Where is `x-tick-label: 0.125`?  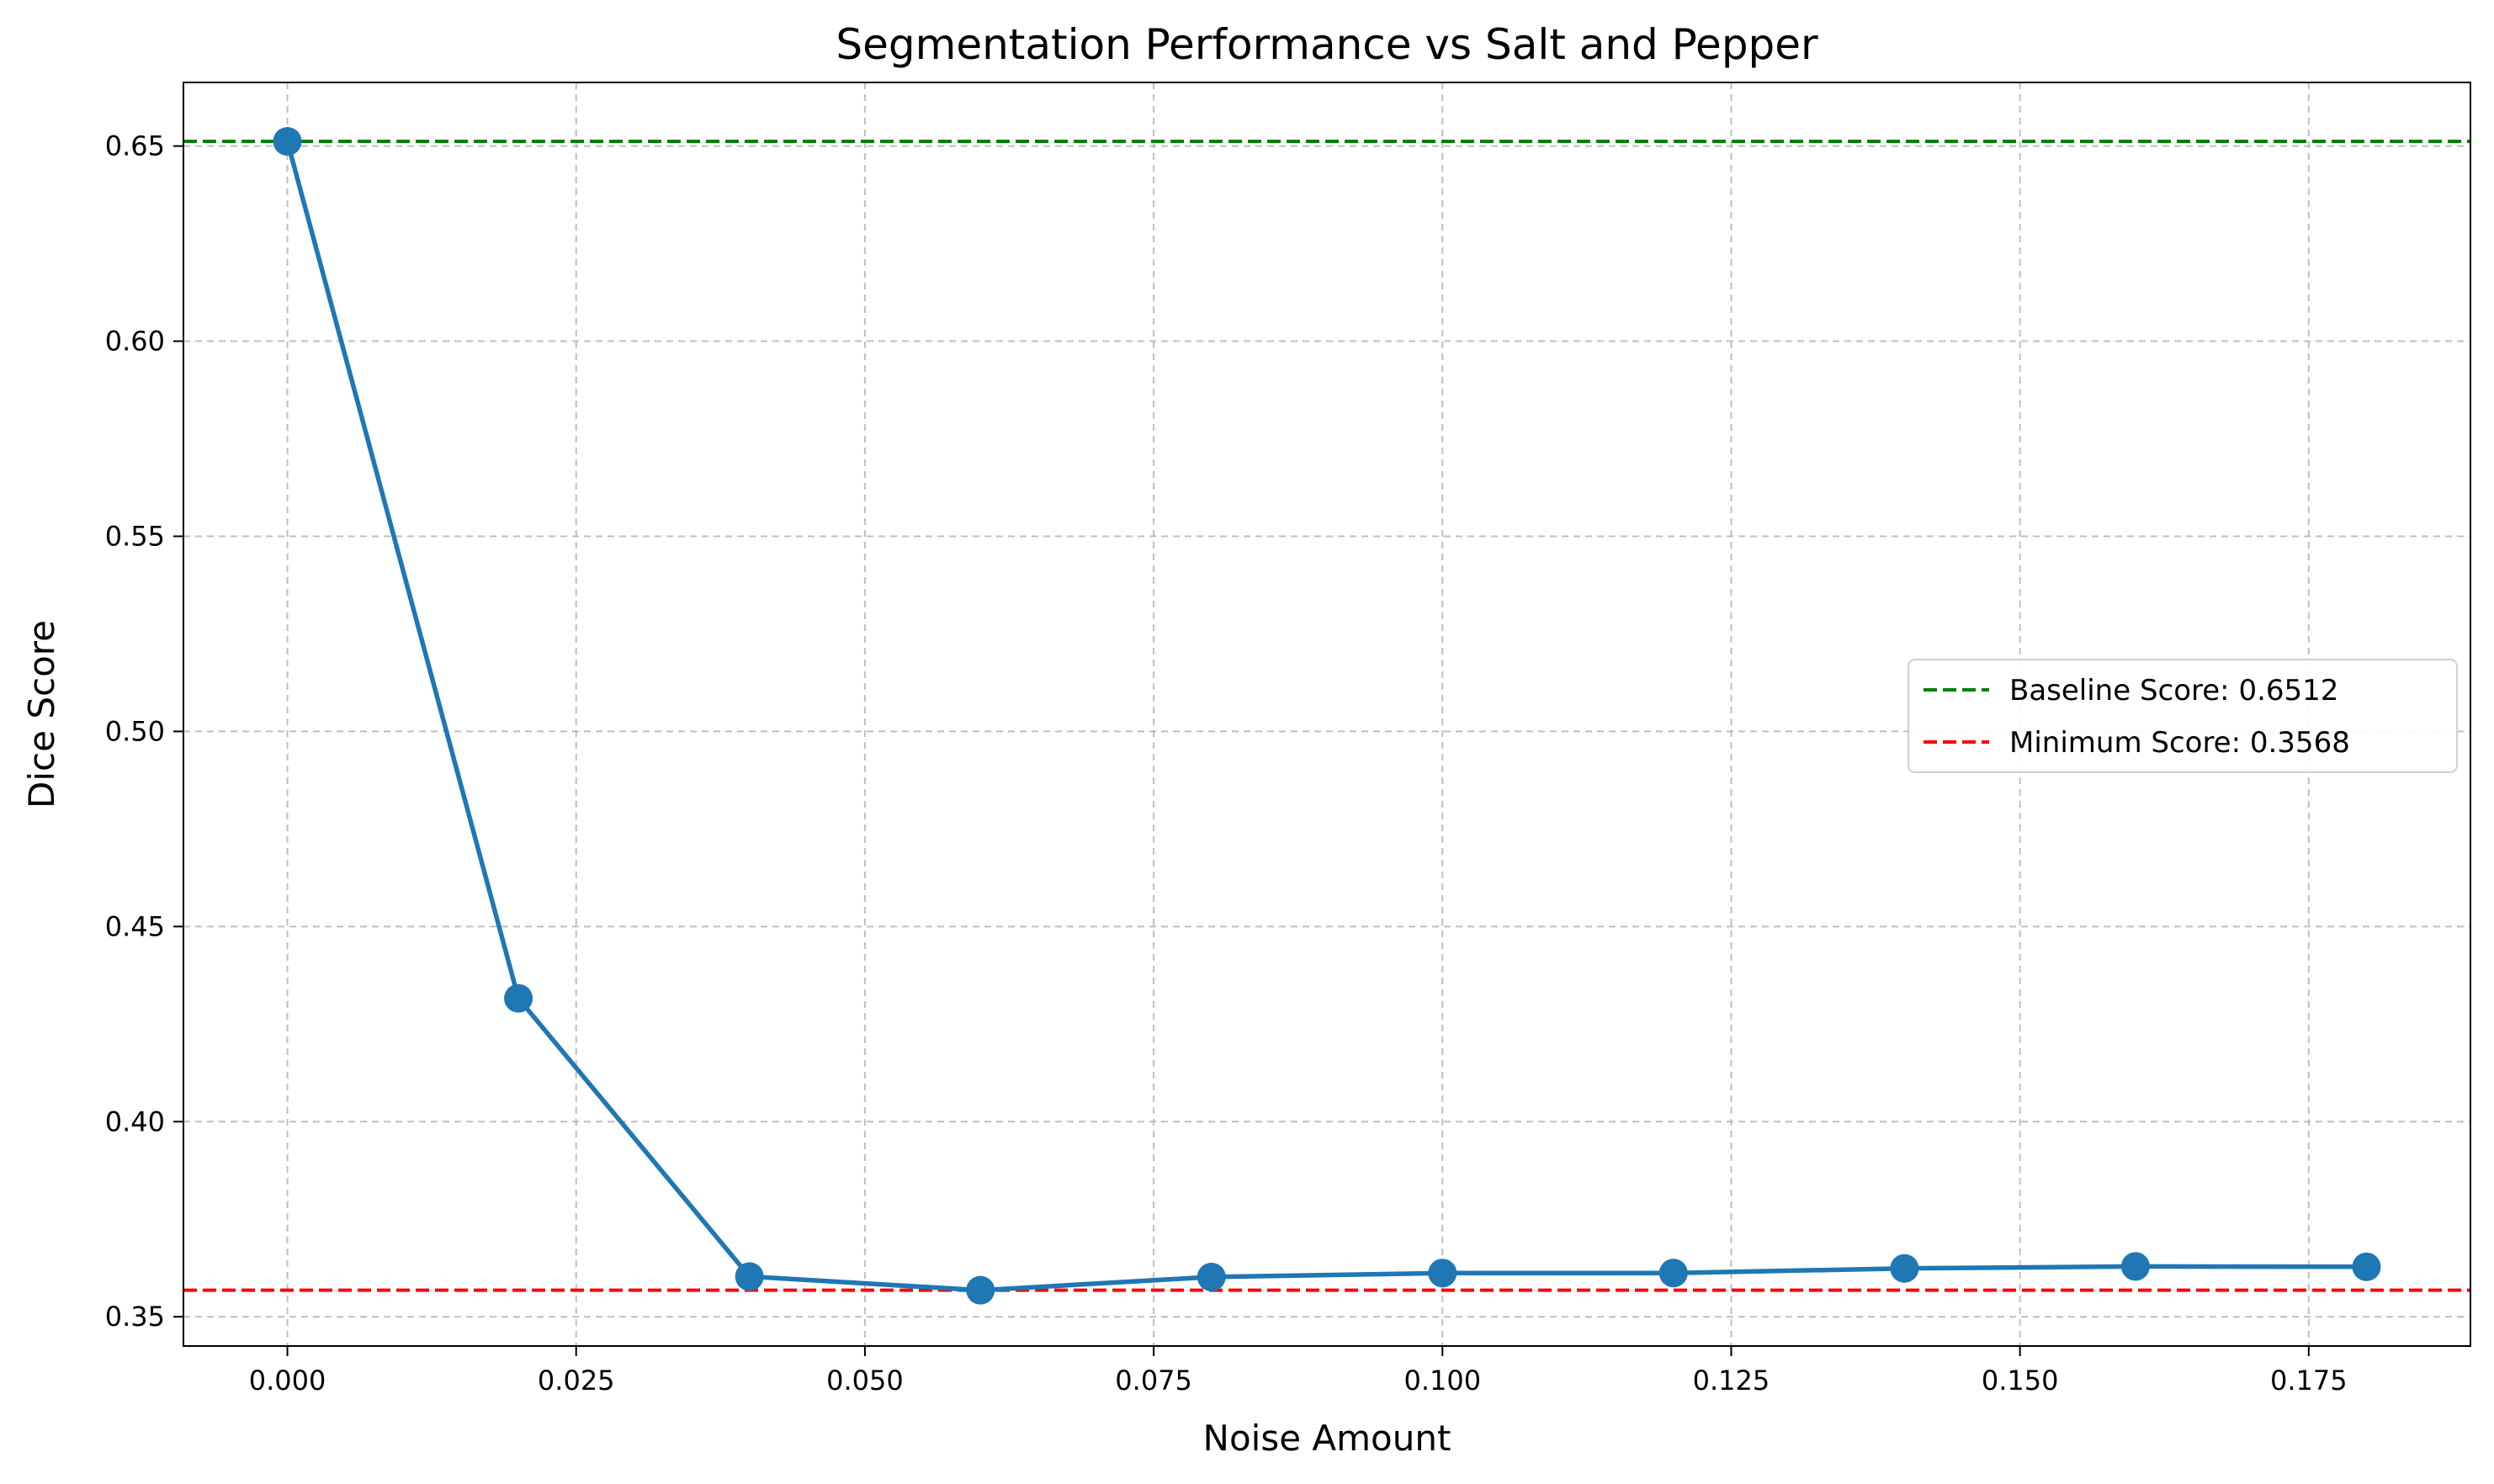
x-tick-label: 0.125 is located at coordinates (1732, 1381).